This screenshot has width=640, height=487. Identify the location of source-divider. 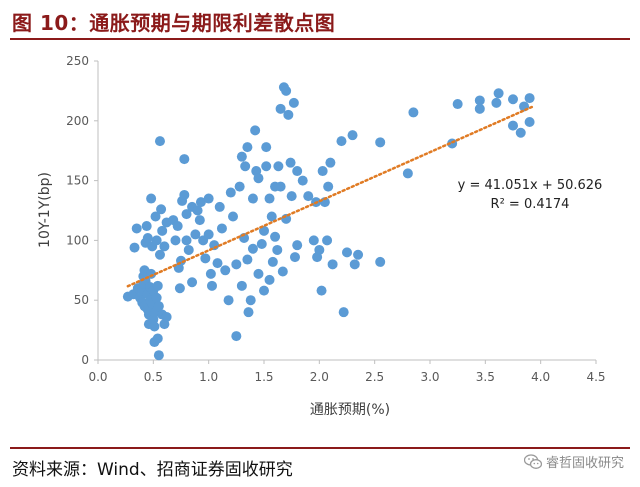
(320, 448).